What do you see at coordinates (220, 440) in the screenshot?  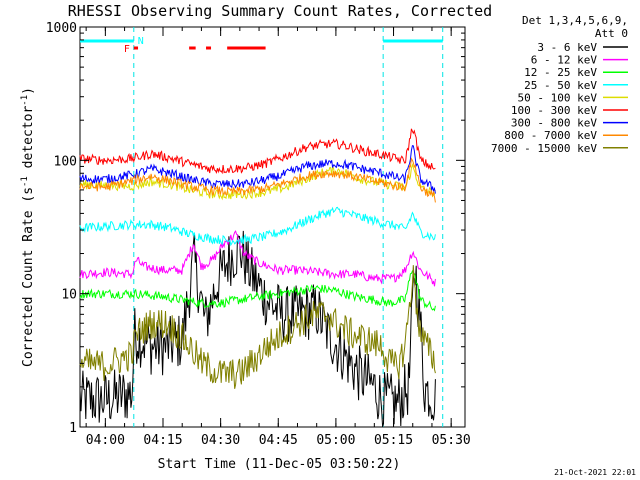 I see `x-tick-label: 04:30` at bounding box center [220, 440].